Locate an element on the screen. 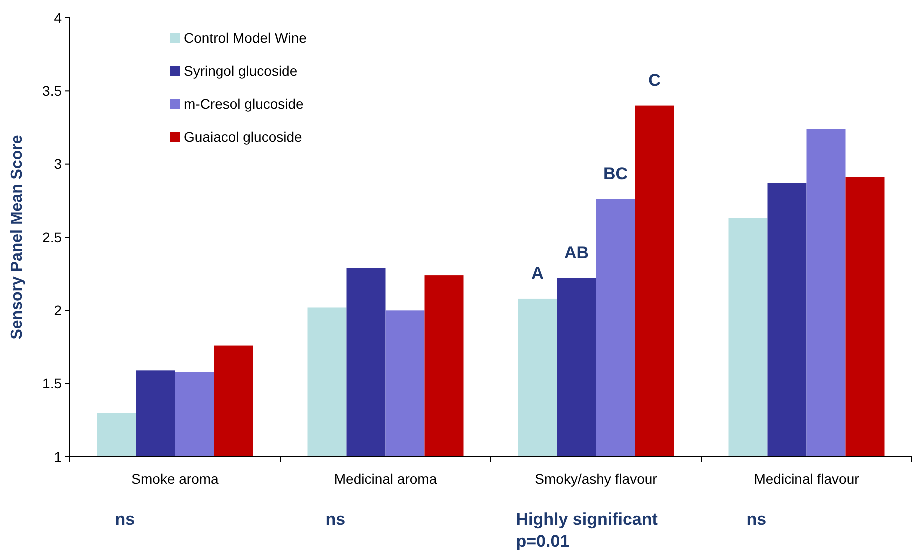  annotation: C is located at coordinates (654, 80).